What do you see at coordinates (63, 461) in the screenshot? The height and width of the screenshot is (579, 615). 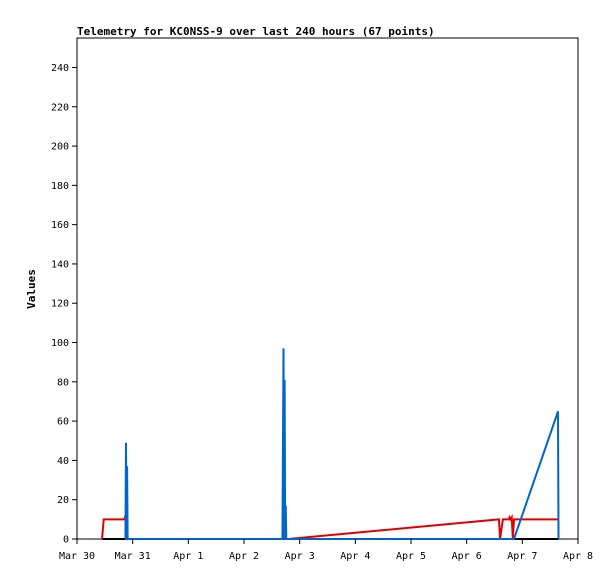 I see `y-tick-label: 40` at bounding box center [63, 461].